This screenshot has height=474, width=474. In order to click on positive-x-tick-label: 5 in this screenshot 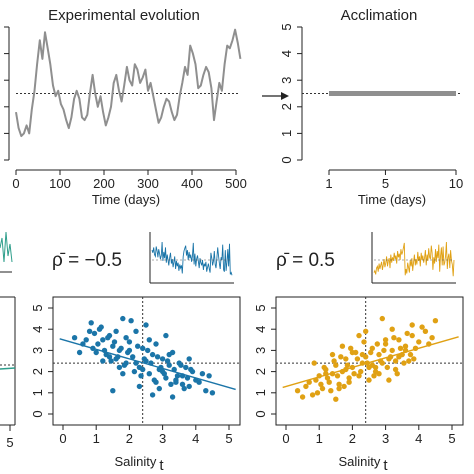, I will do `click(451, 438)`.